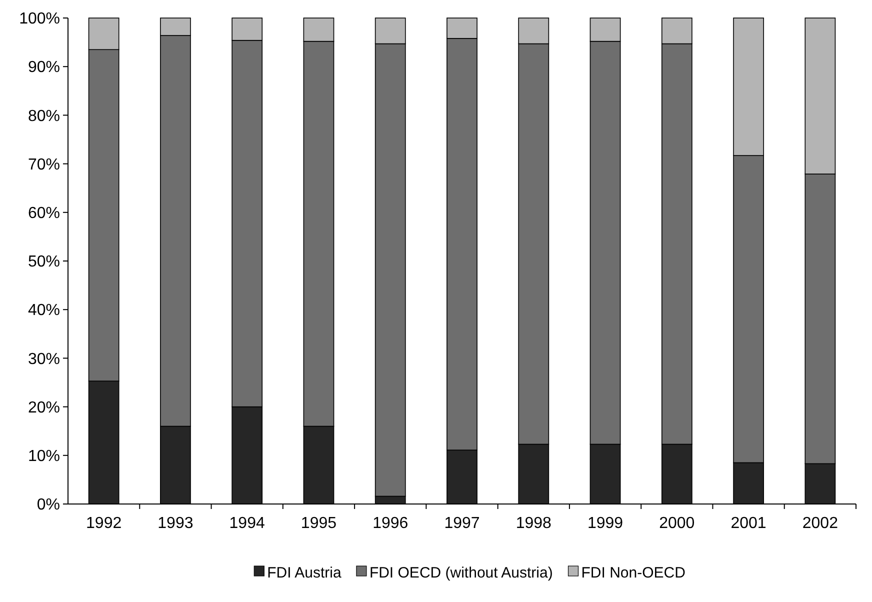 Image resolution: width=872 pixels, height=602 pixels. Describe the element at coordinates (605, 523) in the screenshot. I see `x-tick-label: 1999` at that location.